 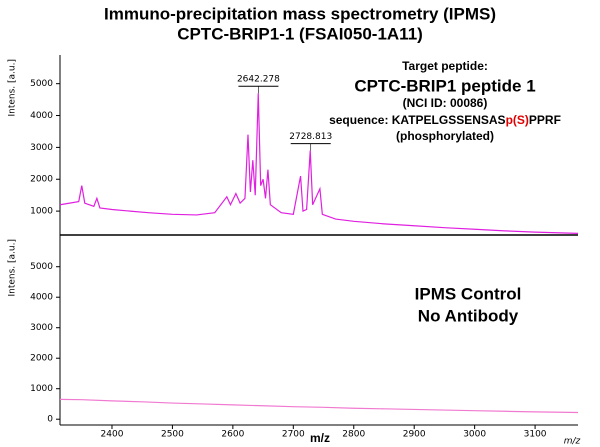 What do you see at coordinates (535, 435) in the screenshot?
I see `x-tick-label: 3100` at bounding box center [535, 435].